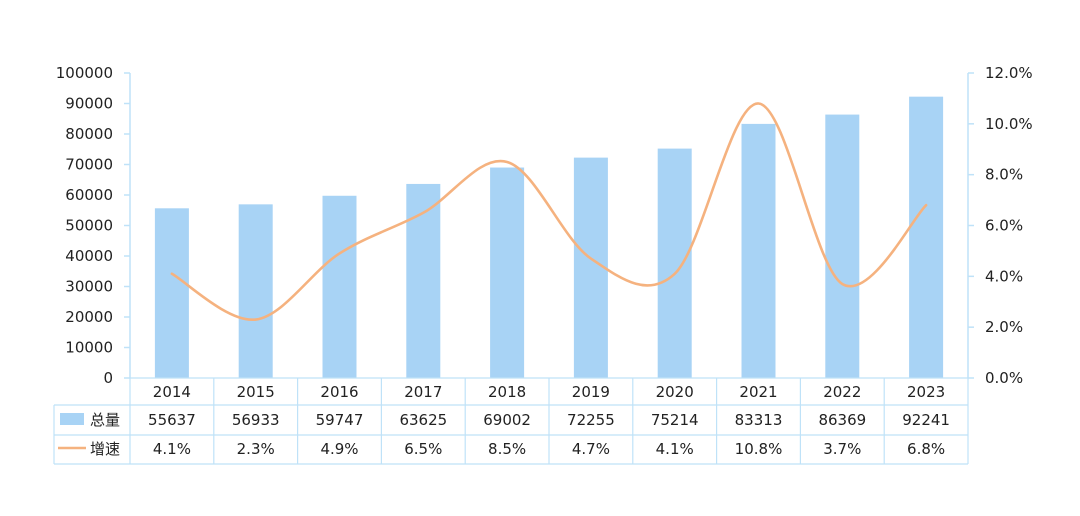  What do you see at coordinates (1004, 226) in the screenshot?
I see `right-tick-label: 6.0%` at bounding box center [1004, 226].